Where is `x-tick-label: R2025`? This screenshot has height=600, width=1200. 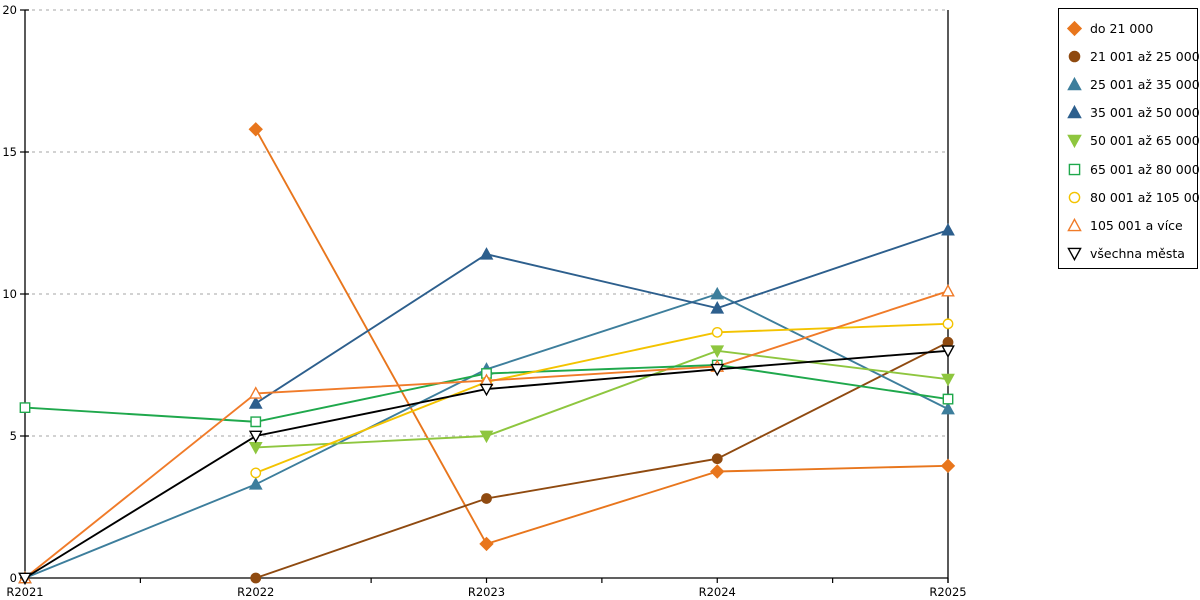
x-tick-label: R2025 is located at coordinates (947, 592).